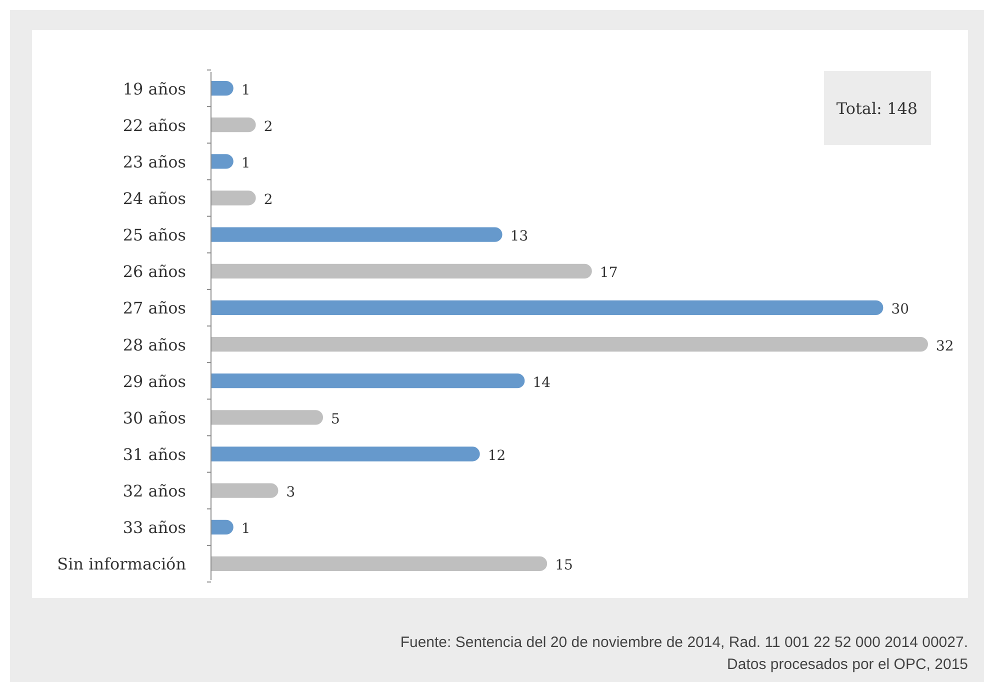 The image size is (984, 682). Describe the element at coordinates (945, 346) in the screenshot. I see `data-label: 32` at that location.